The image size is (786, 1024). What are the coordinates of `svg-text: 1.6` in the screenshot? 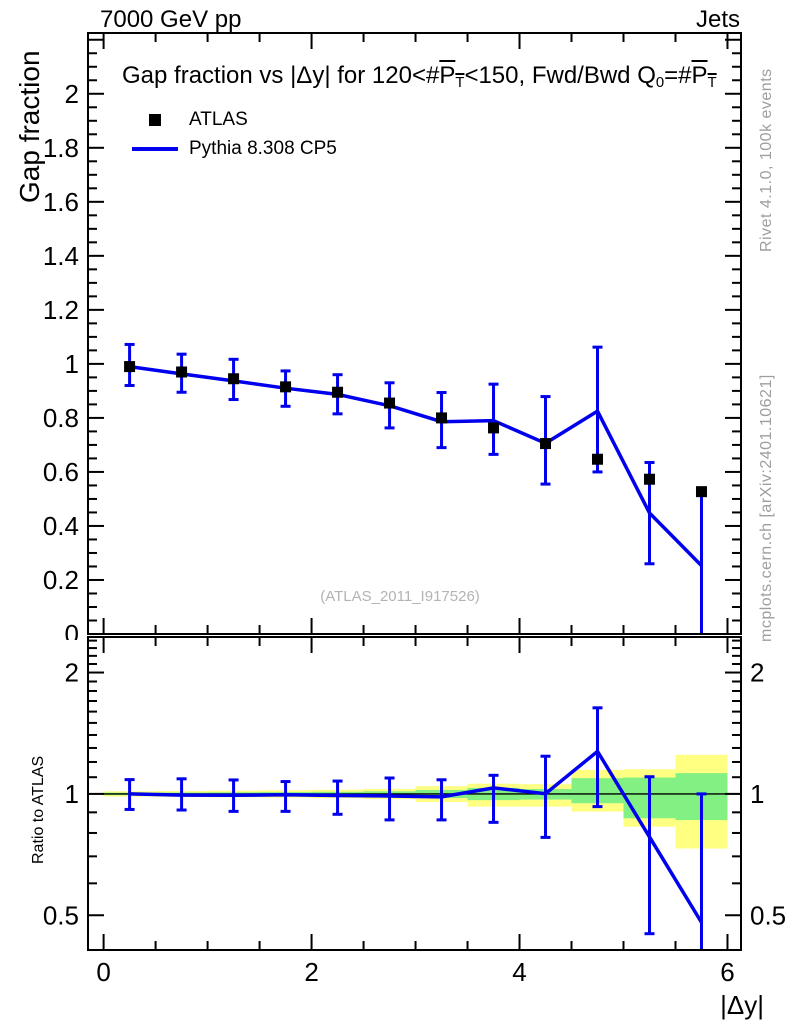 It's located at (61, 202).